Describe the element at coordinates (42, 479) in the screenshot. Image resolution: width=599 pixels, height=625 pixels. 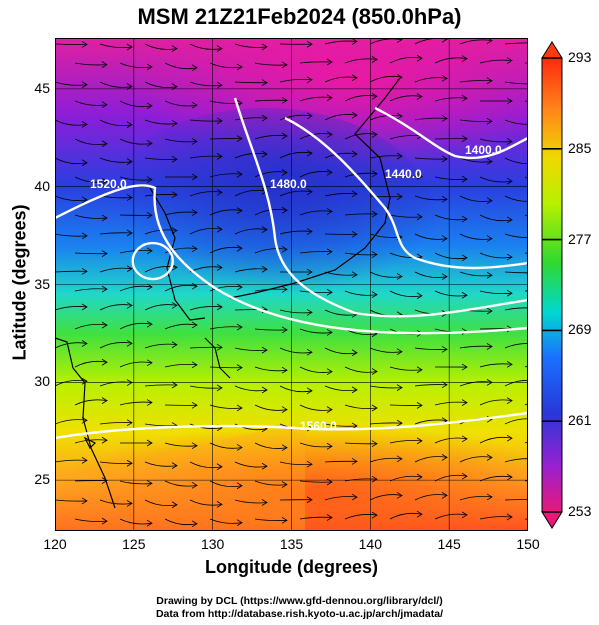
I see `y-tick-label: 25` at that location.